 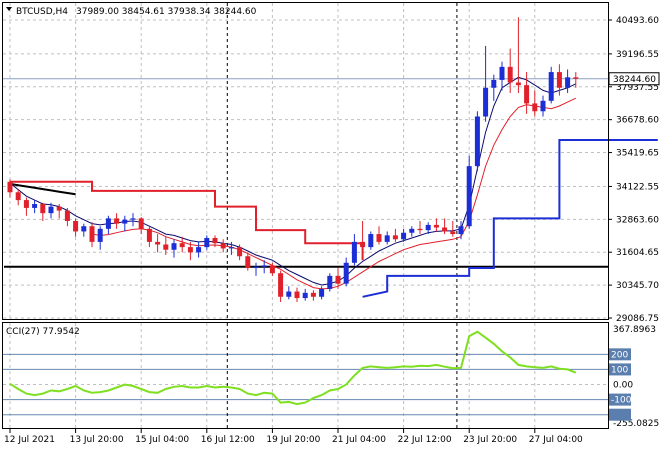 What do you see at coordinates (623, 386) in the screenshot?
I see `cci-tick-label: 0.00` at bounding box center [623, 386].